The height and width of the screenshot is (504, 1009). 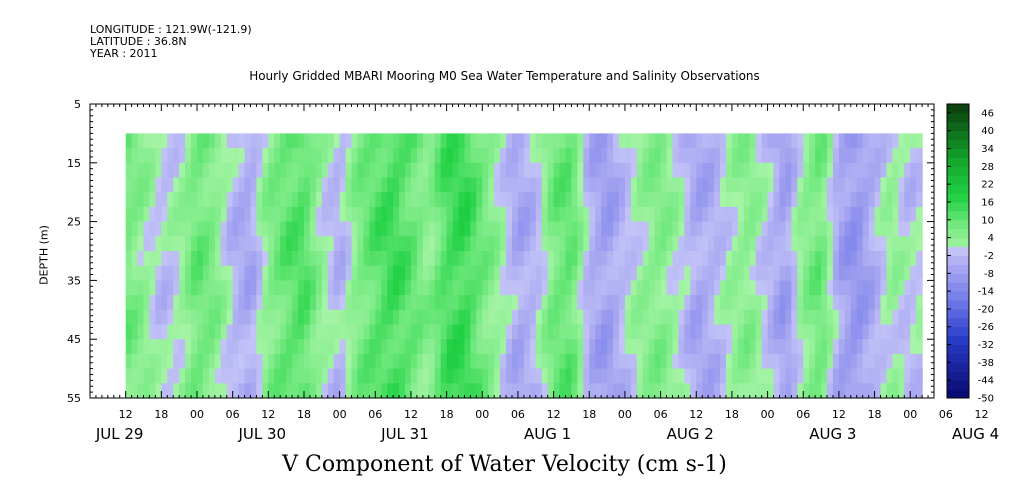 What do you see at coordinates (832, 434) in the screenshot?
I see `x-day-label: AUG 3` at bounding box center [832, 434].